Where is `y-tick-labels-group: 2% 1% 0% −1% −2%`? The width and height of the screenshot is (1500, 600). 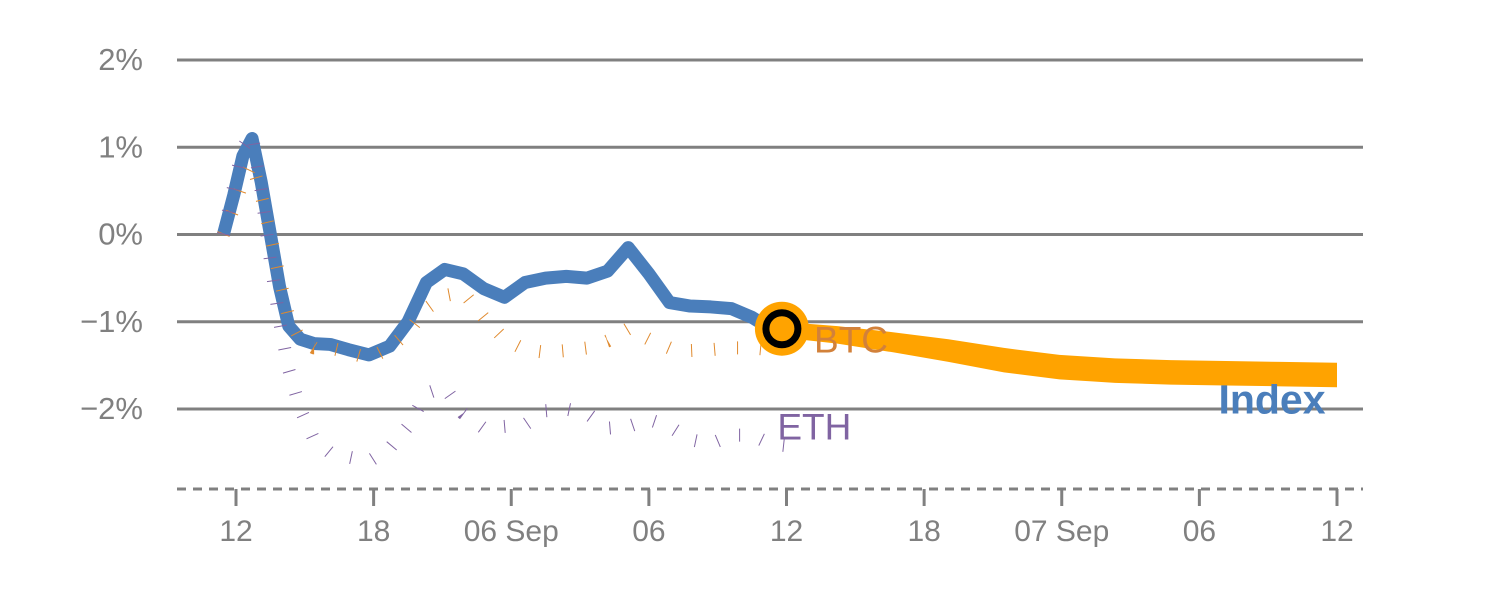 y-tick-labels-group: 2% 1% 0% −1% −2% is located at coordinates (111, 234).